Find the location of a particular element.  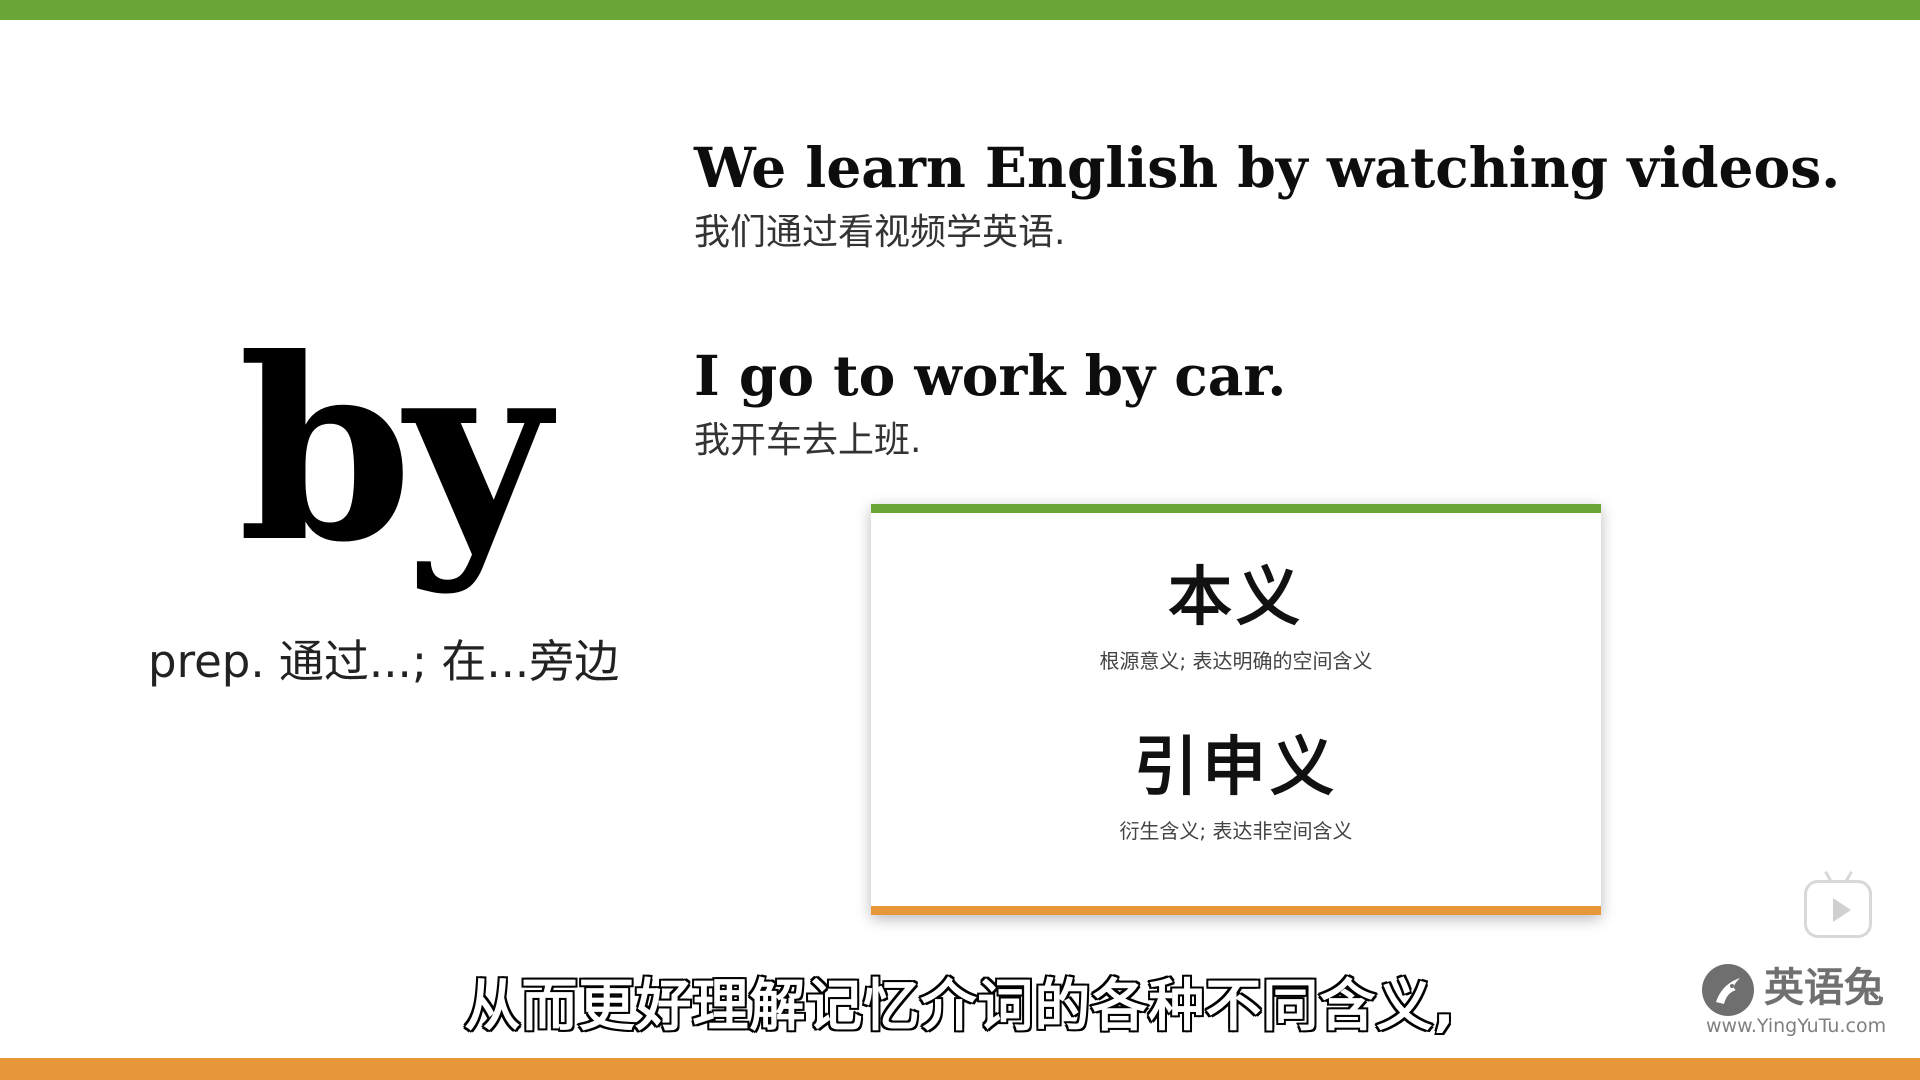

example-english: We learn English by watching videos. is located at coordinates (1264, 168).